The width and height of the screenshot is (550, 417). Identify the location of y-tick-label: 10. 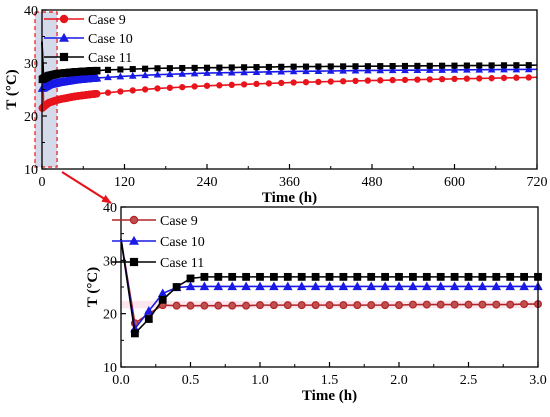
(110, 368).